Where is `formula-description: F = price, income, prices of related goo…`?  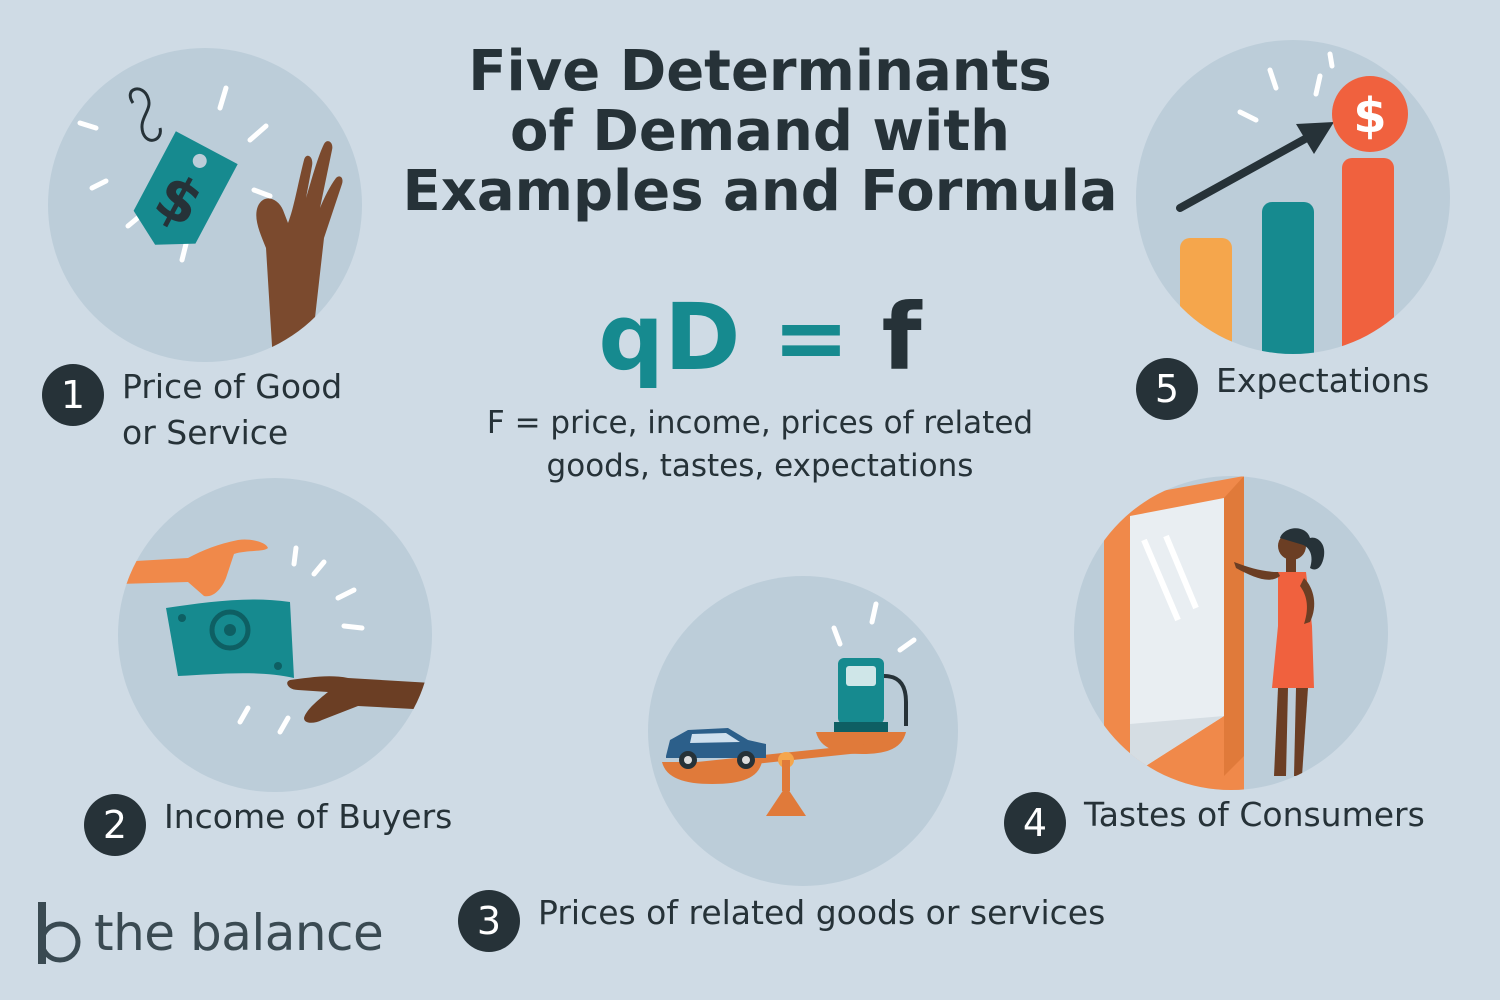 formula-description: F = price, income, prices of related goo… is located at coordinates (760, 445).